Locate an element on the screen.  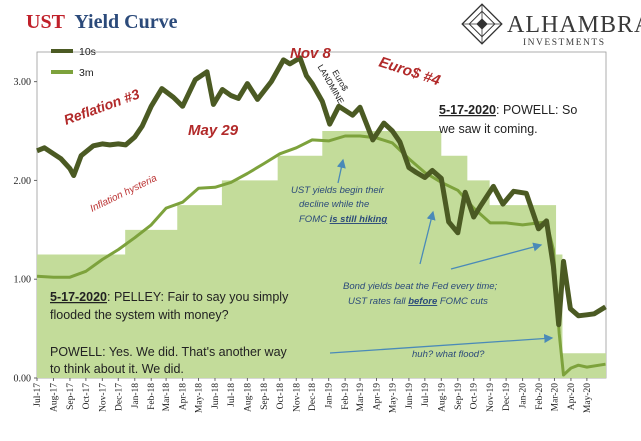
x-tick-label: Nov-19 is located at coordinates (491, 397).